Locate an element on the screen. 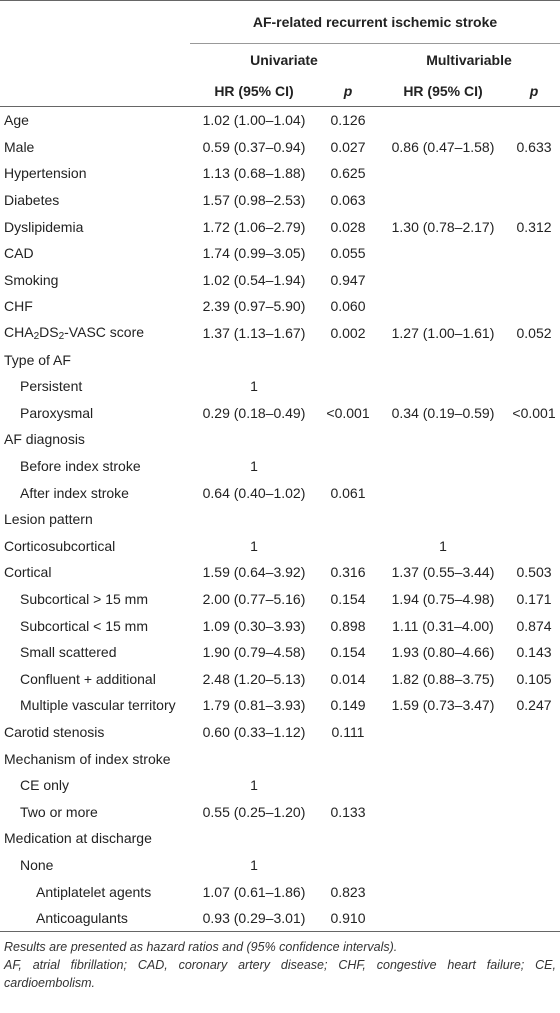 The image size is (560, 1013). univariate-hr-cell: 1.07 (0.61–1.86) is located at coordinates (254, 891).